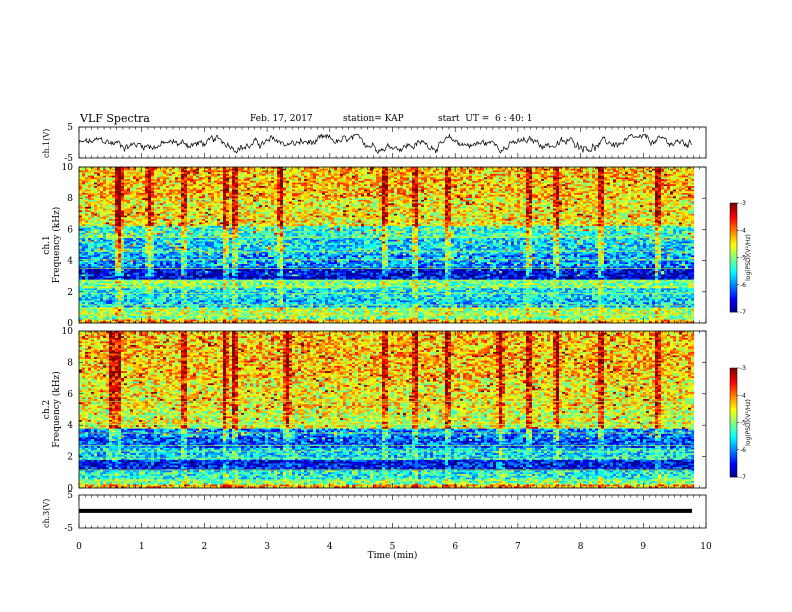 The height and width of the screenshot is (612, 792). I want to click on ch1-ytick-label: -5, so click(68, 159).